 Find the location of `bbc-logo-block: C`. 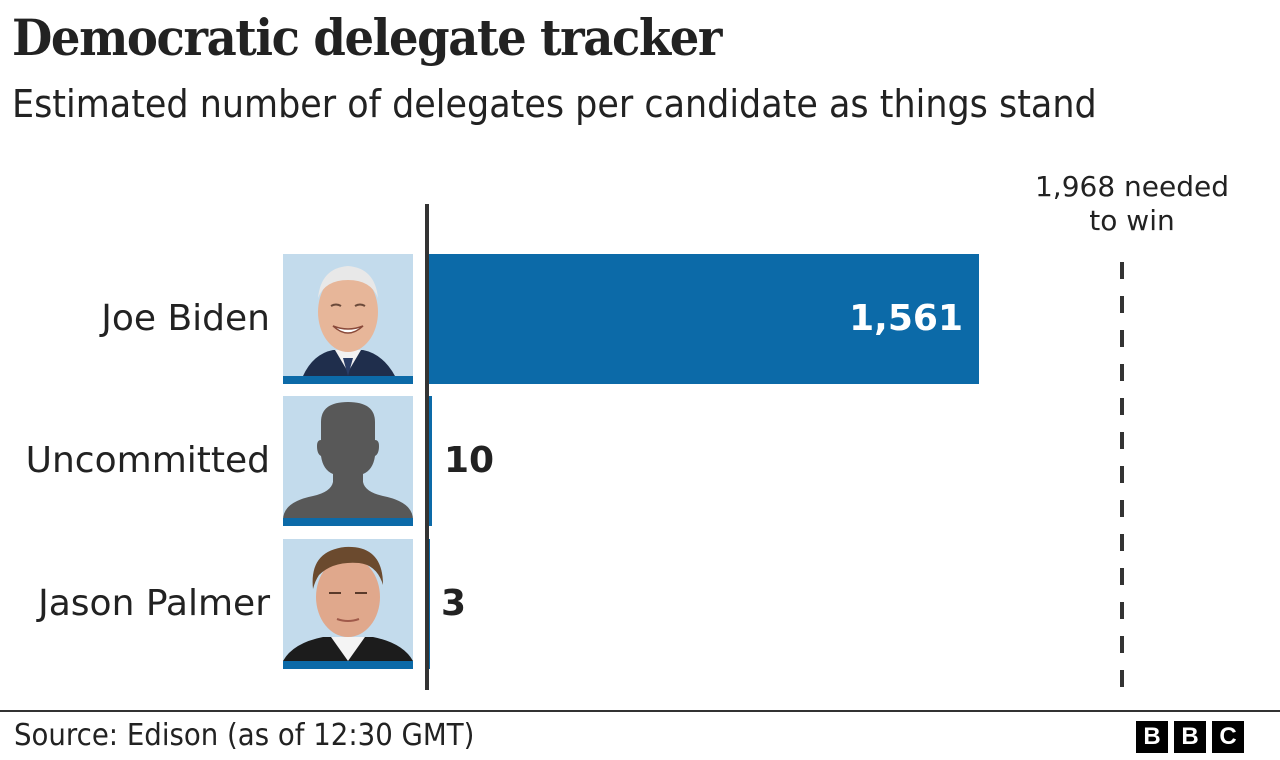

bbc-logo-block: C is located at coordinates (1228, 737).